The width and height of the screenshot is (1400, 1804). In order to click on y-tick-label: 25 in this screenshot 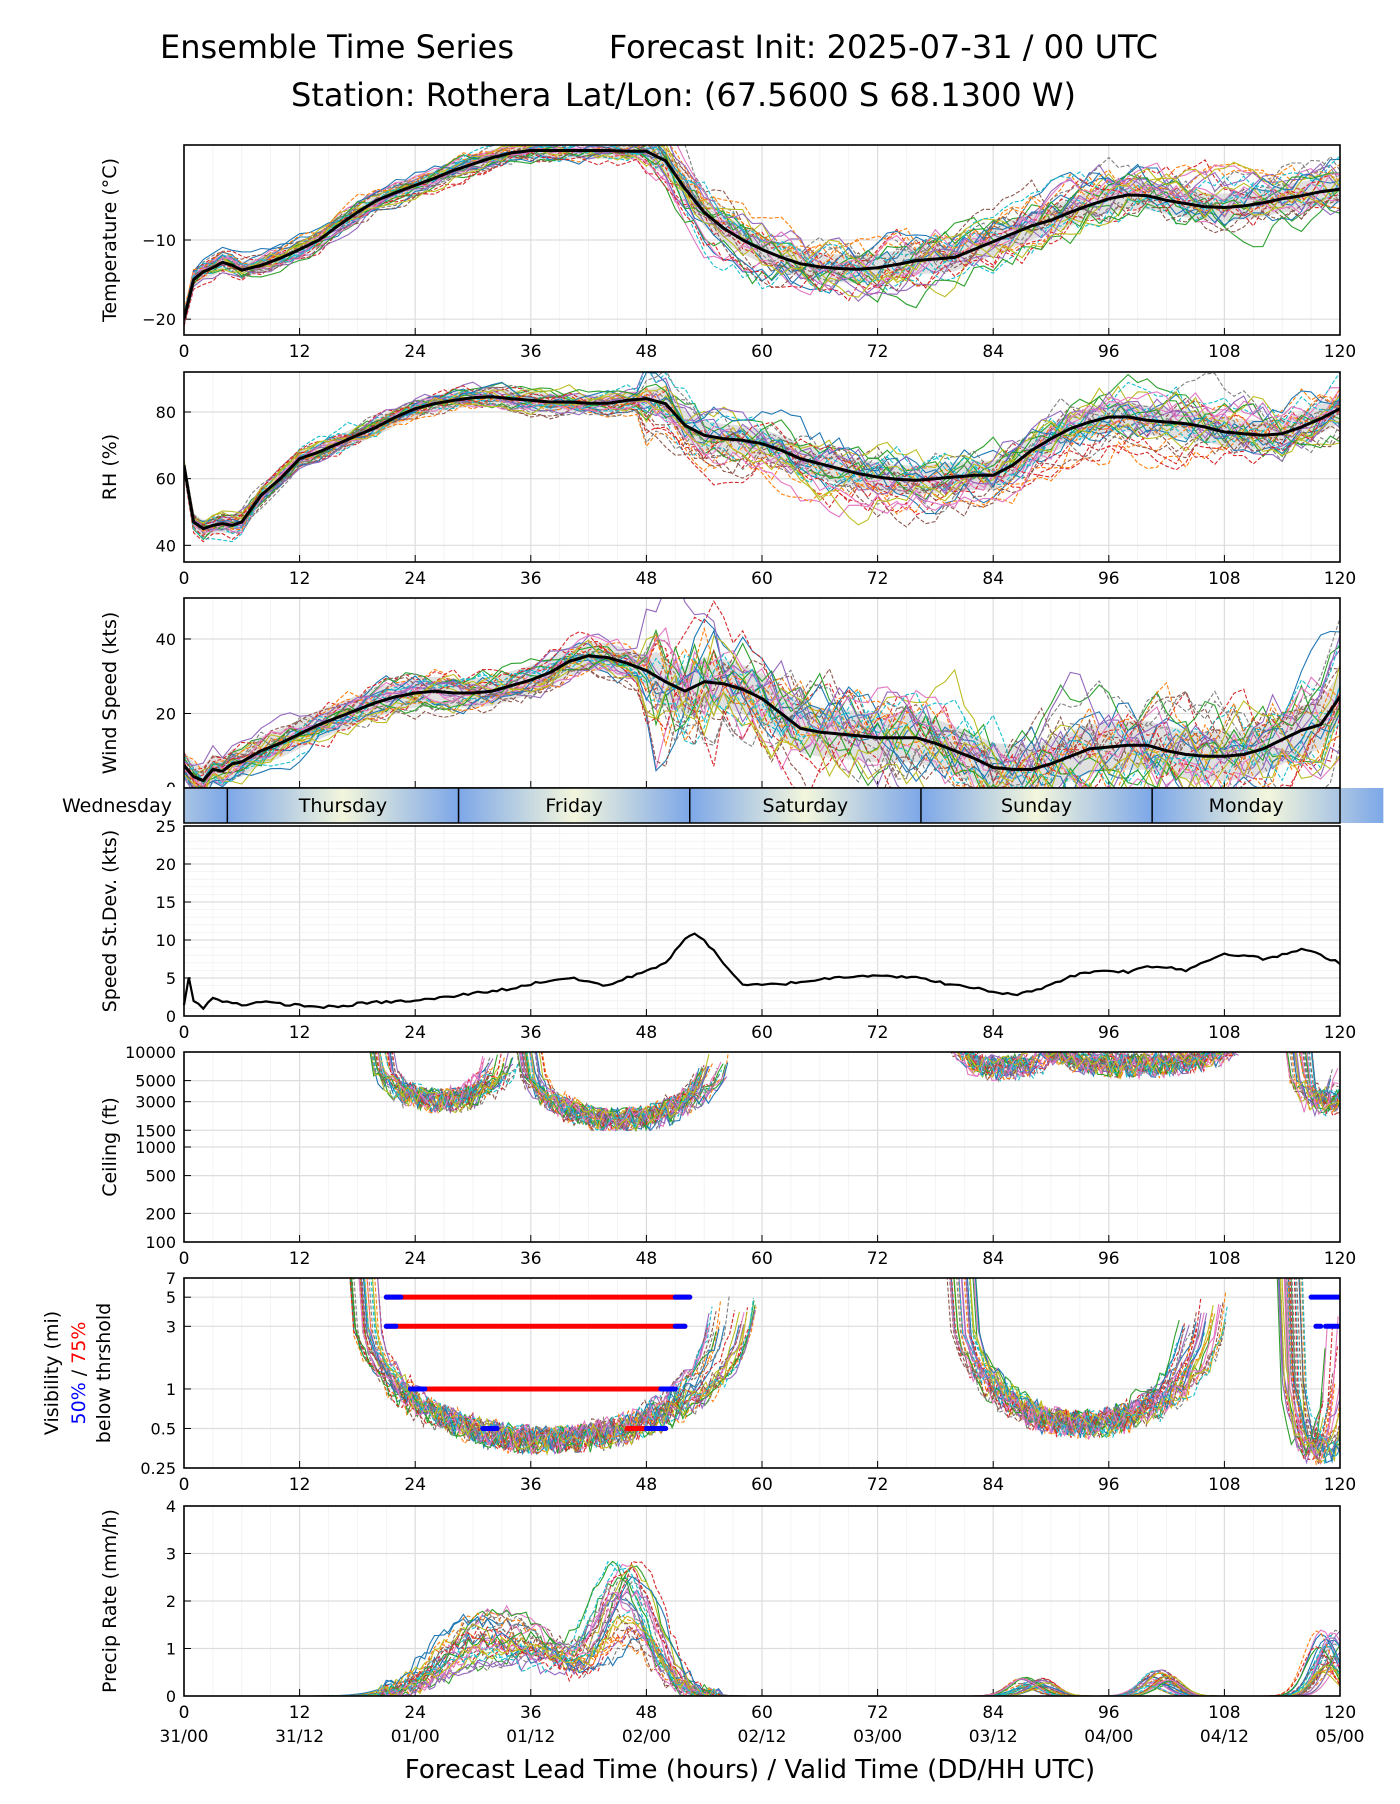, I will do `click(166, 826)`.